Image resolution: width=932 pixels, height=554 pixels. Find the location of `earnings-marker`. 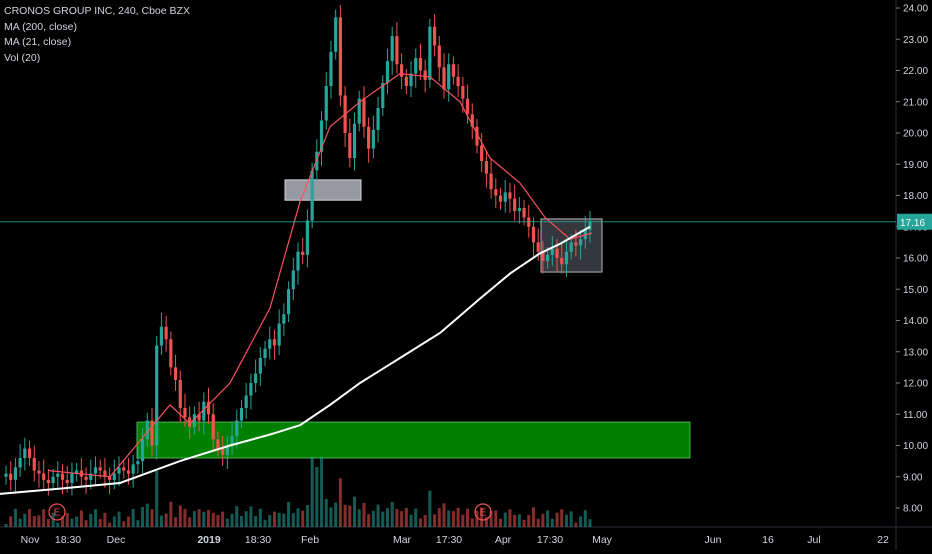

earnings-marker is located at coordinates (57, 512).